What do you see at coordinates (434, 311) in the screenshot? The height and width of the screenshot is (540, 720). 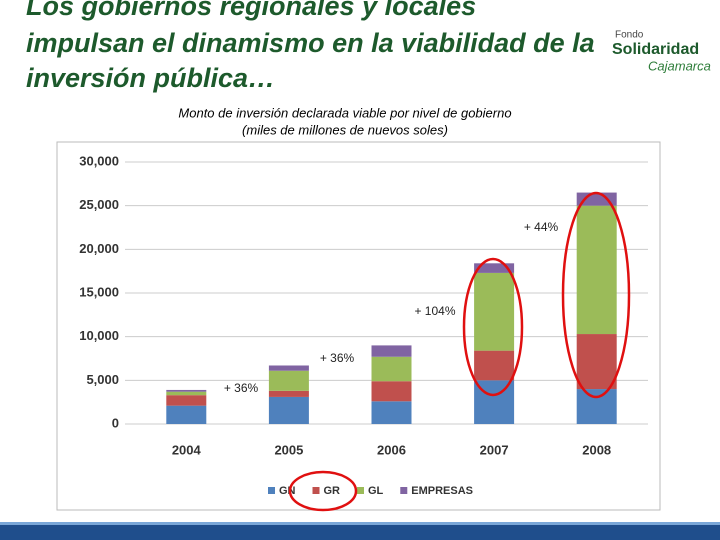 I see `annotation: + 104%` at bounding box center [434, 311].